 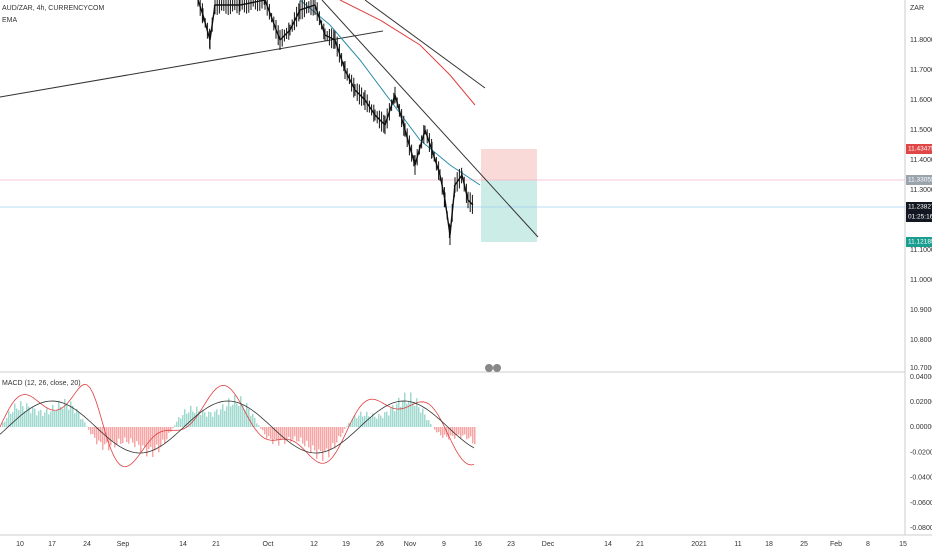 I want to click on time-axis-label: 9, so click(x=444, y=544).